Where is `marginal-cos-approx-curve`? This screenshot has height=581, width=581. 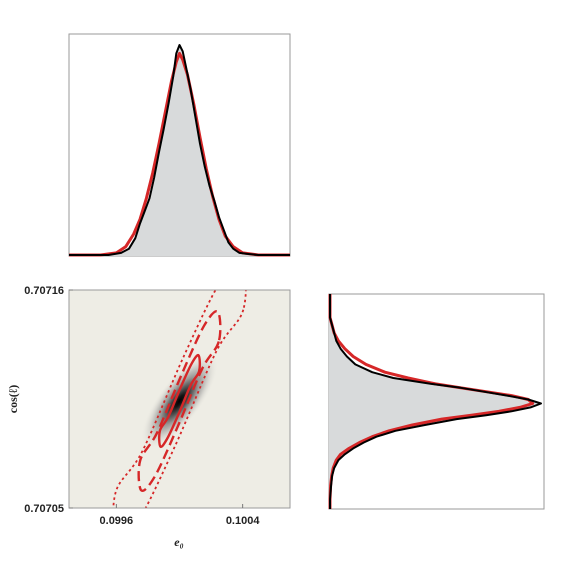
marginal-cos-approx-curve is located at coordinates (431, 401).